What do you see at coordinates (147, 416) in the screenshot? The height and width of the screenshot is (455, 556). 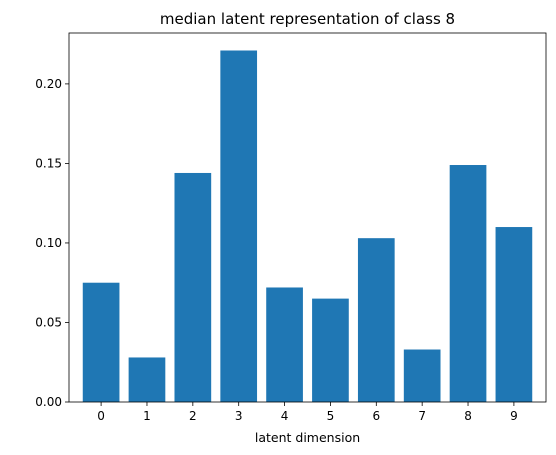 I see `x-tick-label-1: 1` at bounding box center [147, 416].